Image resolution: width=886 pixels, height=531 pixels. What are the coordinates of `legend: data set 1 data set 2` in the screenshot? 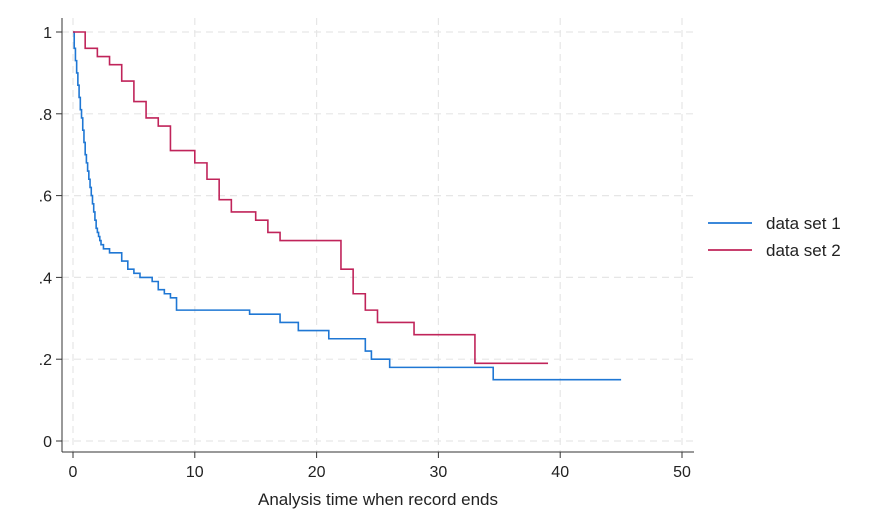 It's located at (774, 237).